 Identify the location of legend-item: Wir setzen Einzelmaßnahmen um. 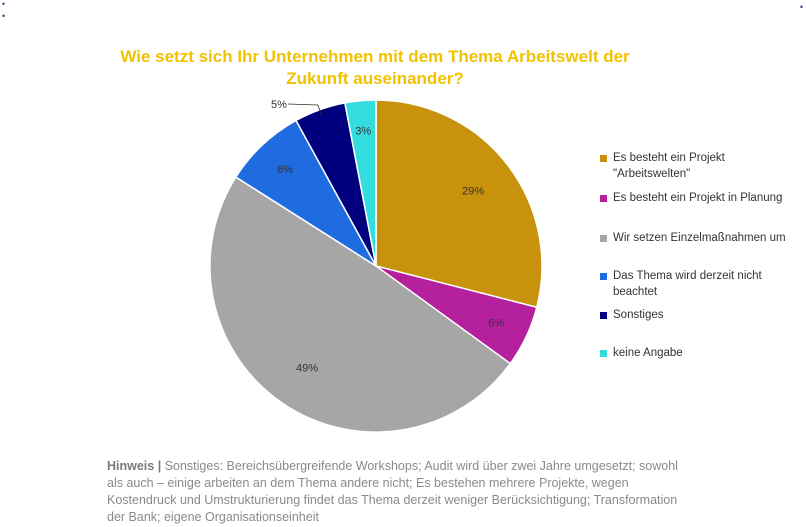
(701, 238).